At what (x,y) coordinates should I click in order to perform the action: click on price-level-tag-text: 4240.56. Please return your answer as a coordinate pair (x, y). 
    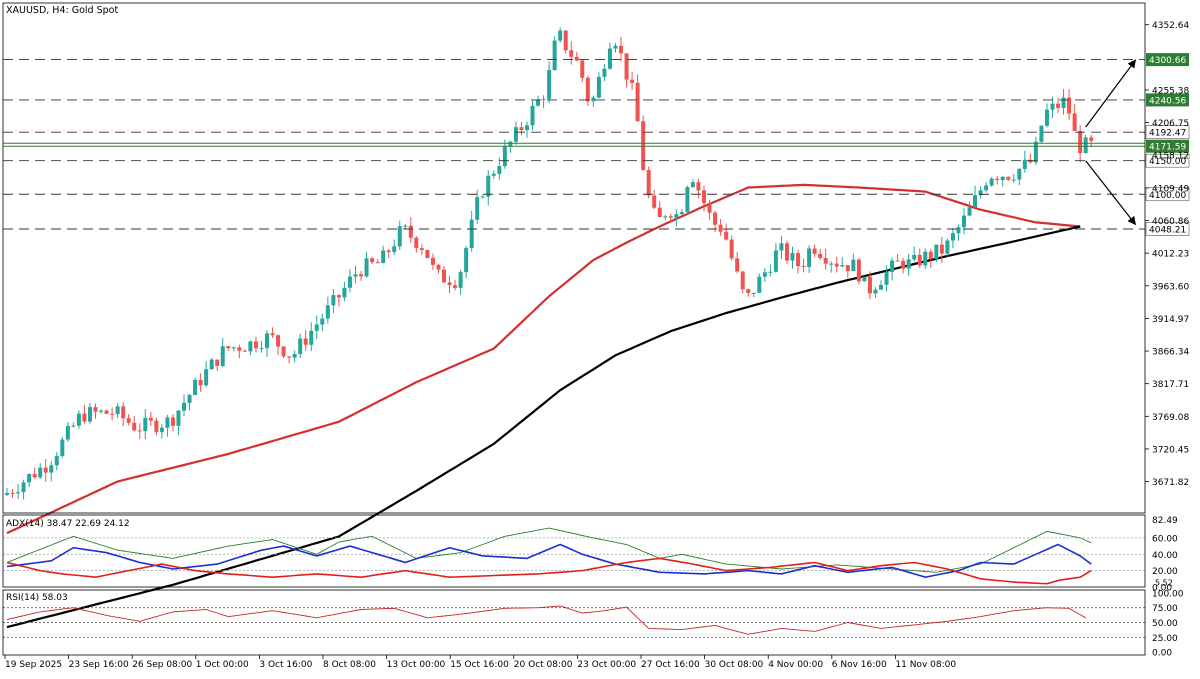
    Looking at the image, I should click on (1167, 101).